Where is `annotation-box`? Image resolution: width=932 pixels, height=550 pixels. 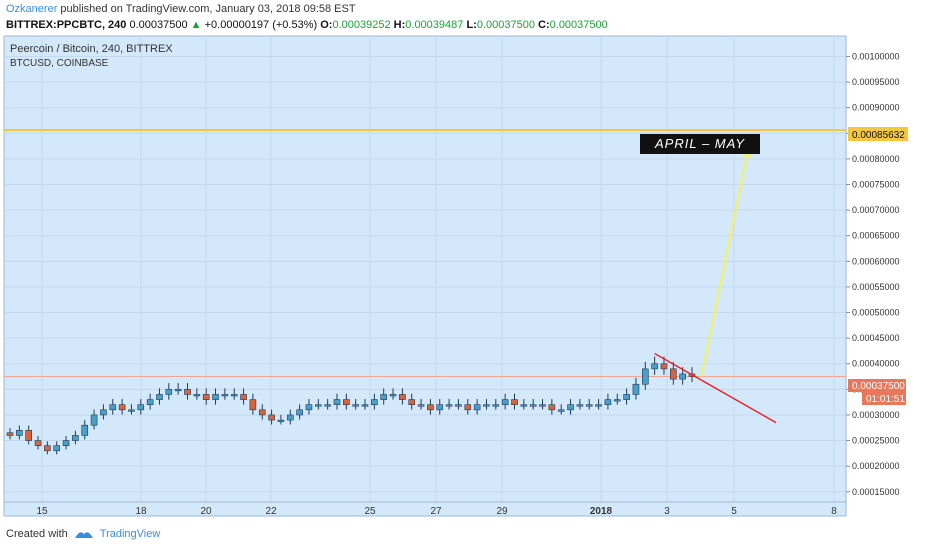
annotation-box is located at coordinates (700, 144).